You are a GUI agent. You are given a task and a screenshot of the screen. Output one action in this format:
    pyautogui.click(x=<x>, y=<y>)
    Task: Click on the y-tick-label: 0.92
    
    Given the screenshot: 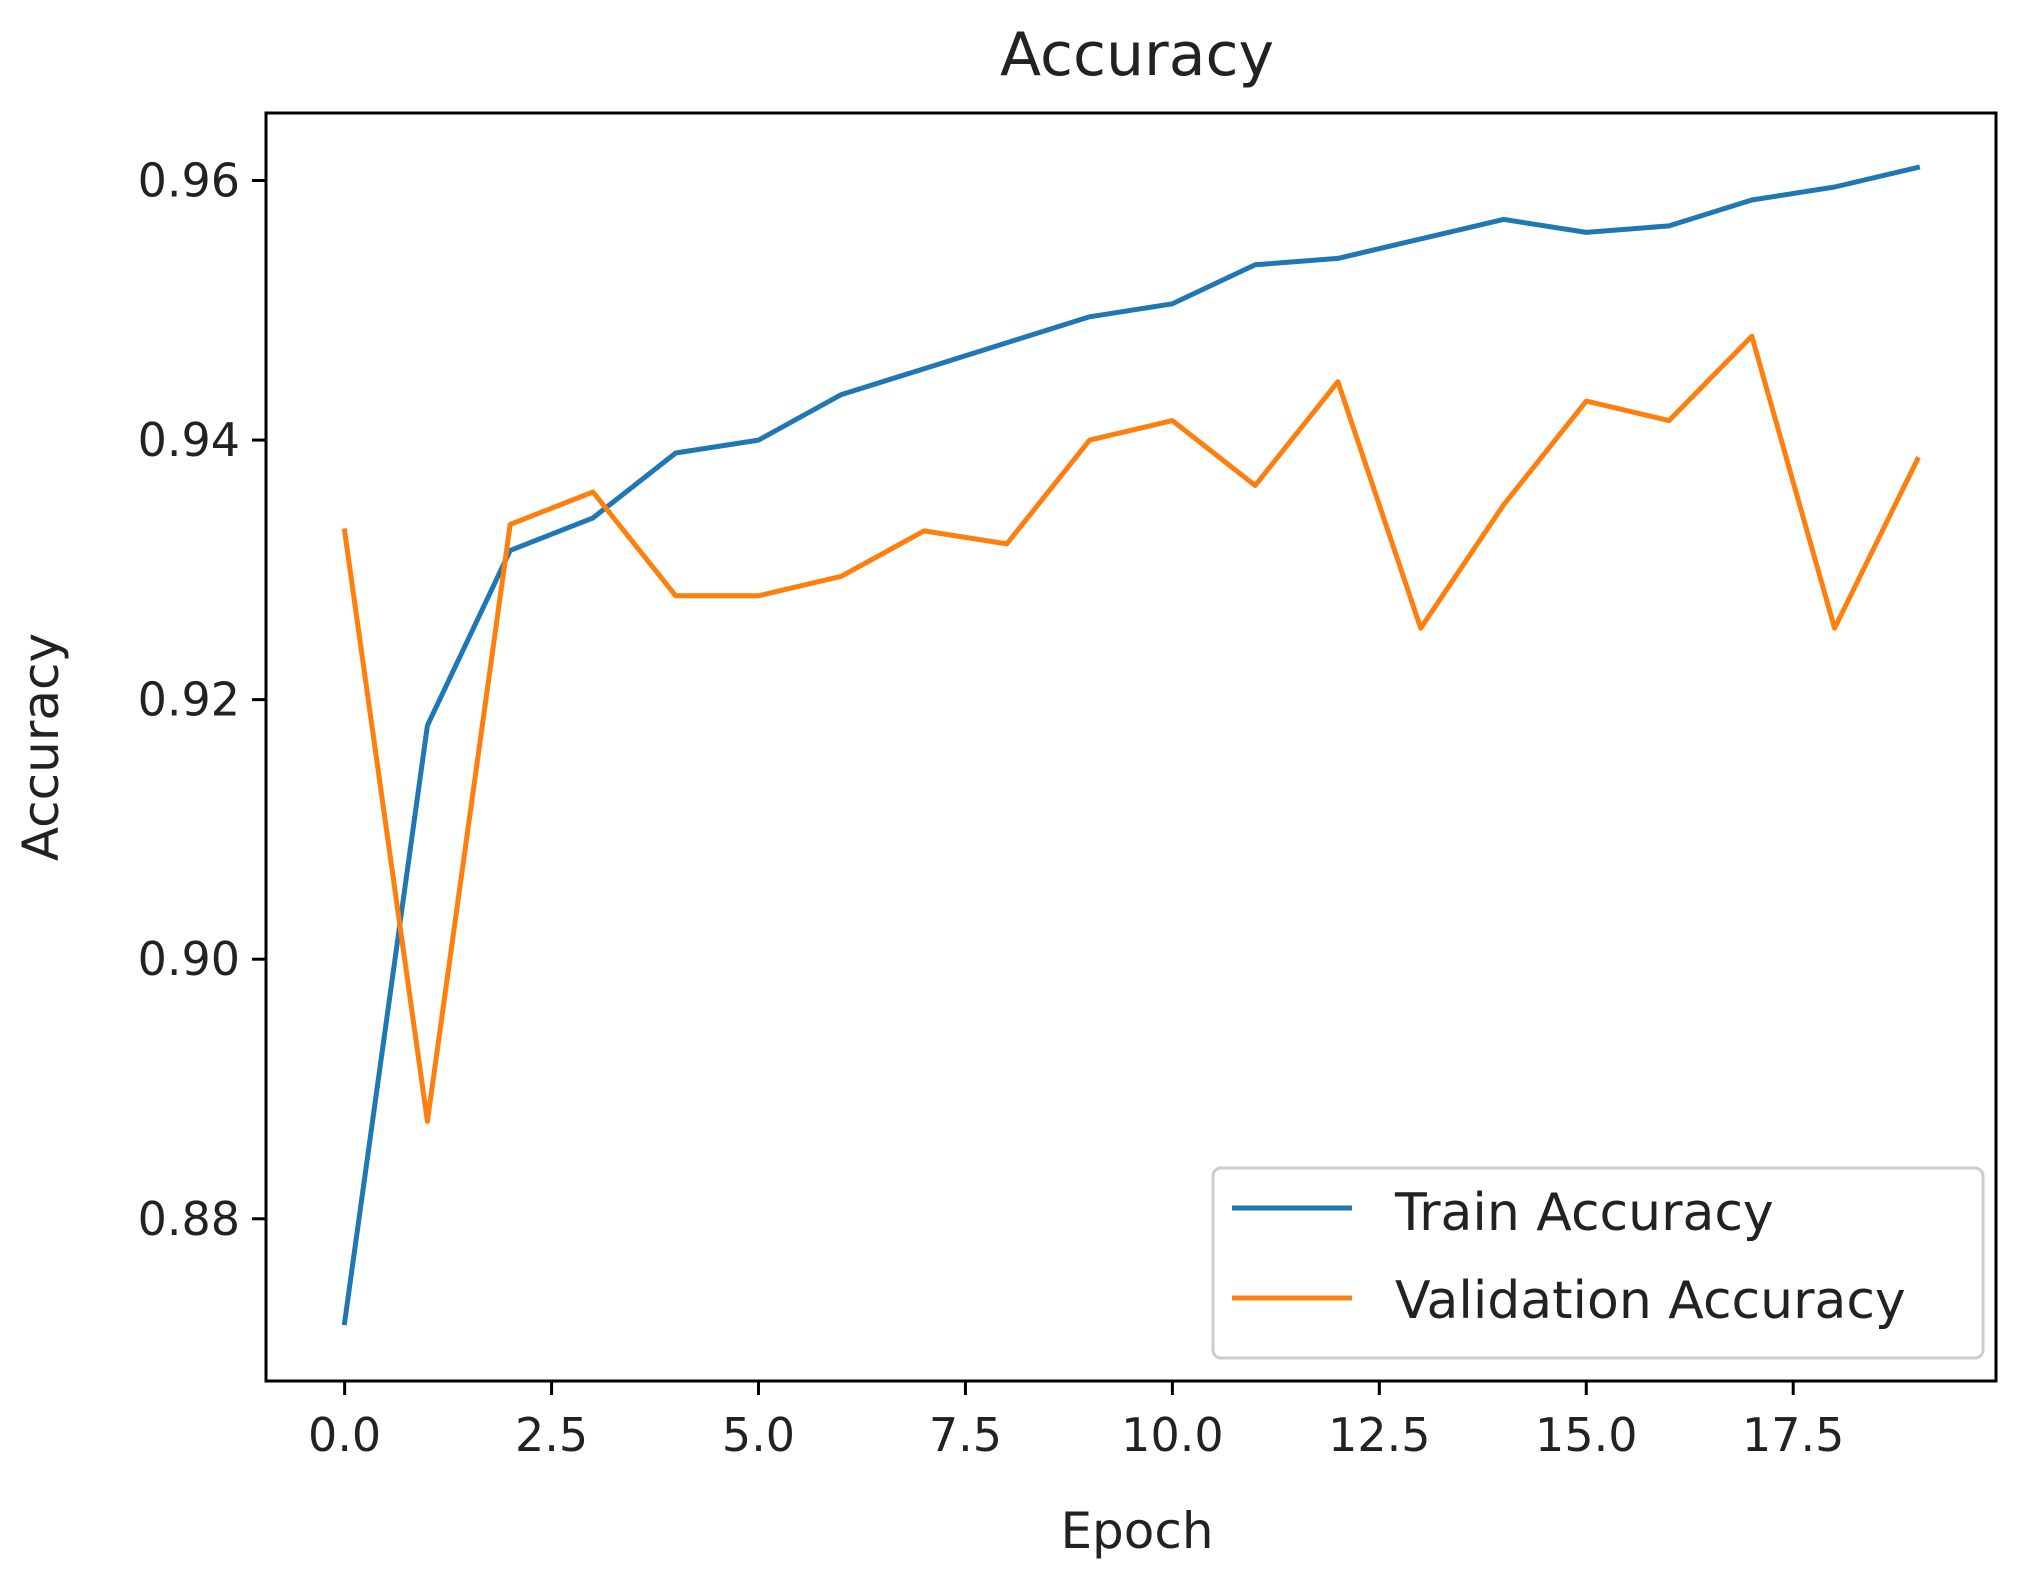 What is the action you would take?
    pyautogui.click(x=189, y=700)
    